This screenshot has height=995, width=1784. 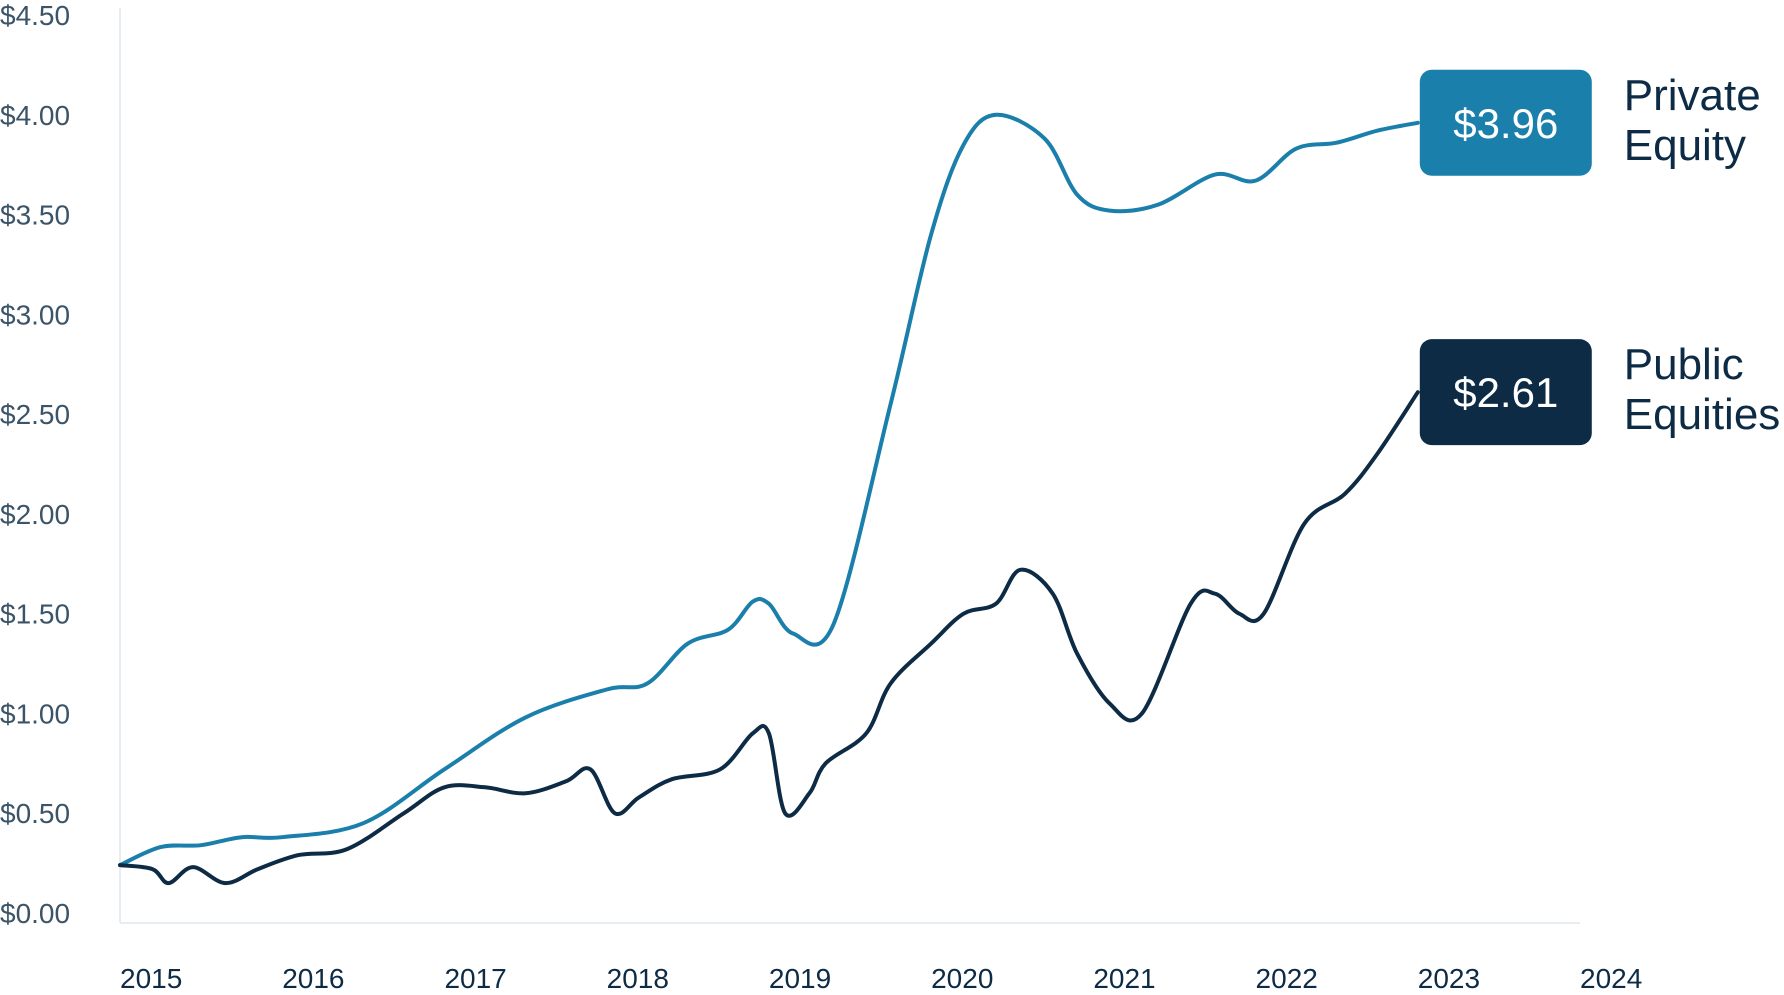 I want to click on x-tick-label: 2022, so click(x=1287, y=978).